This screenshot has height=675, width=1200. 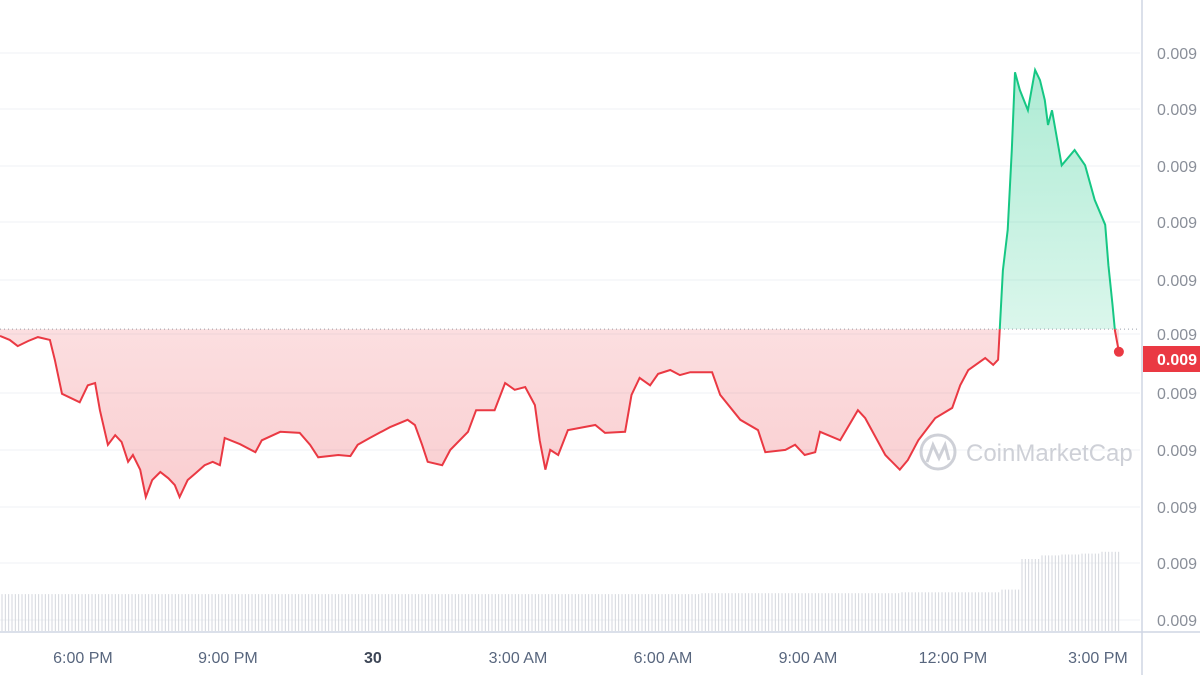 I want to click on watermark: CoinMarketCap, so click(x=1026, y=452).